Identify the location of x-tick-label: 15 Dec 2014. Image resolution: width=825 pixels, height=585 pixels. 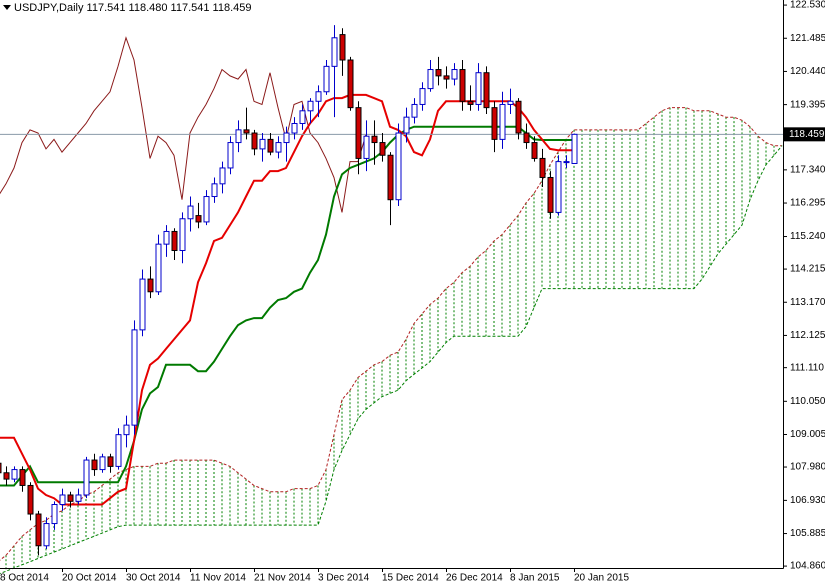
(410, 578).